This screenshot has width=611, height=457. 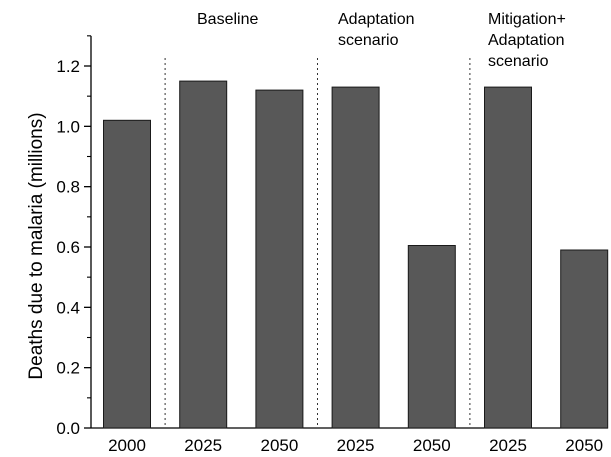 What do you see at coordinates (127, 445) in the screenshot?
I see `x-tick-label: 2000` at bounding box center [127, 445].